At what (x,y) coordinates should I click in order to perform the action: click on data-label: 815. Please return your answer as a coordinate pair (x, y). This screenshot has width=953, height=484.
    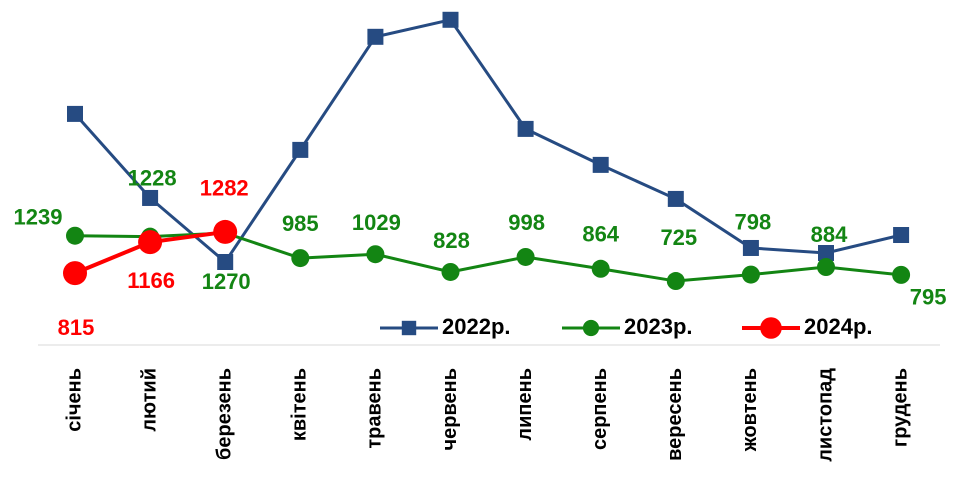
    Looking at the image, I should click on (76, 327).